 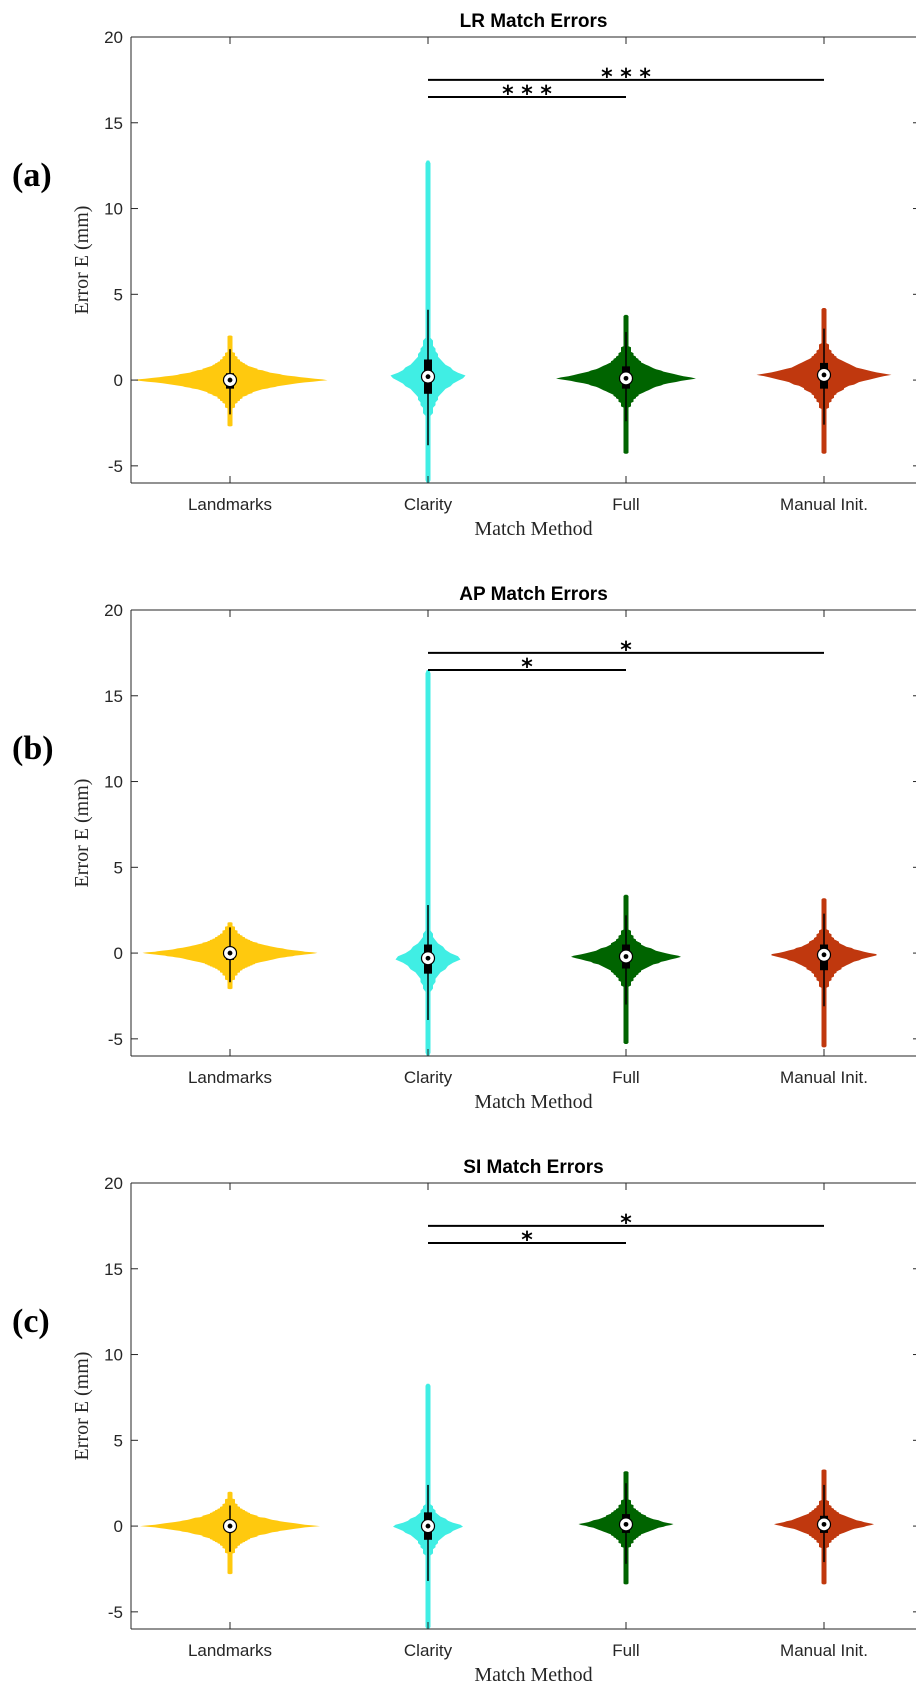 What do you see at coordinates (32, 175) in the screenshot?
I see `panel-label: (a)` at bounding box center [32, 175].